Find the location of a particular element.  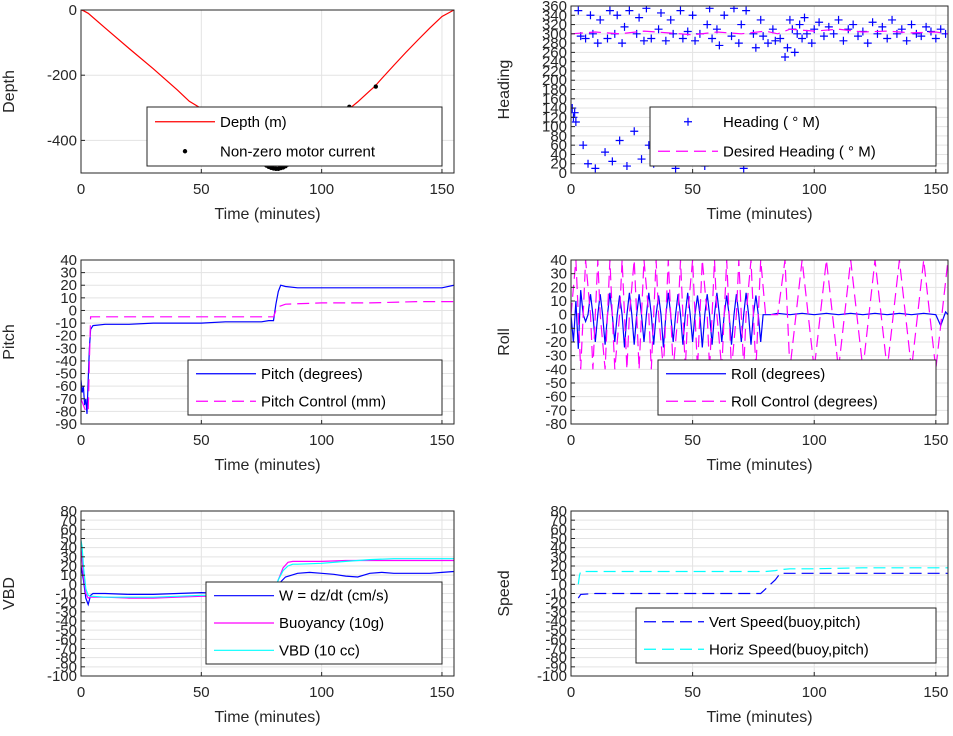

y-tick-label: 30 is located at coordinates (558, 557).